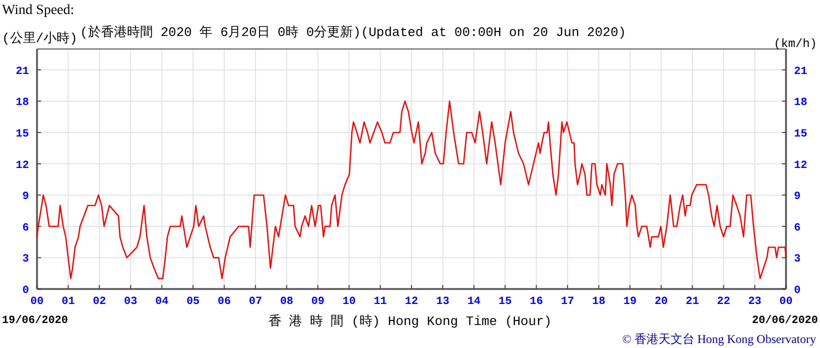 The image size is (820, 348). What do you see at coordinates (23, 134) in the screenshot?
I see `y-tick-label: 15` at bounding box center [23, 134].